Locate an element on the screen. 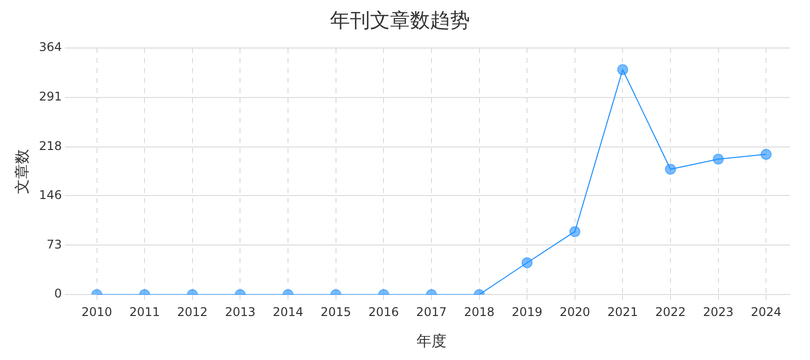  x-tick-label: 2013 is located at coordinates (240, 311).